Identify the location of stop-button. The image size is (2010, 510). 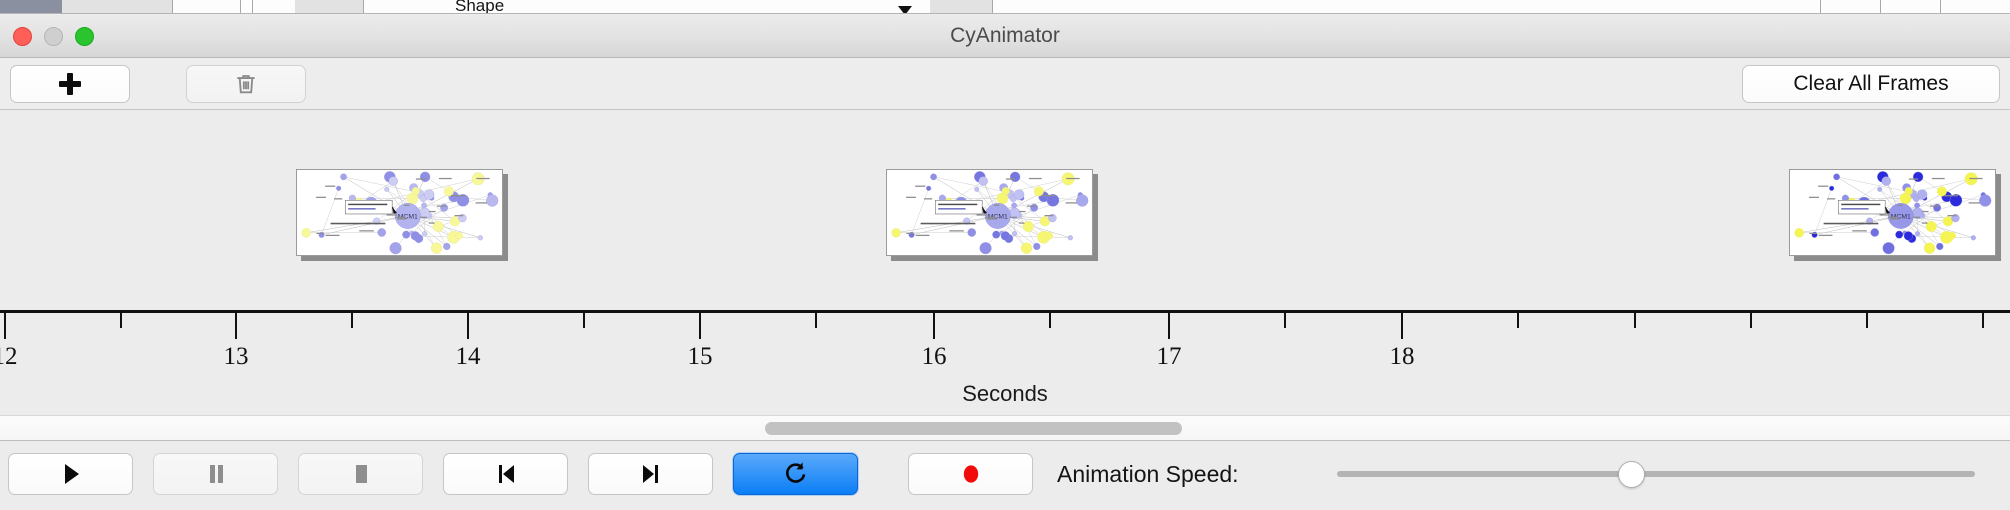
(360, 474).